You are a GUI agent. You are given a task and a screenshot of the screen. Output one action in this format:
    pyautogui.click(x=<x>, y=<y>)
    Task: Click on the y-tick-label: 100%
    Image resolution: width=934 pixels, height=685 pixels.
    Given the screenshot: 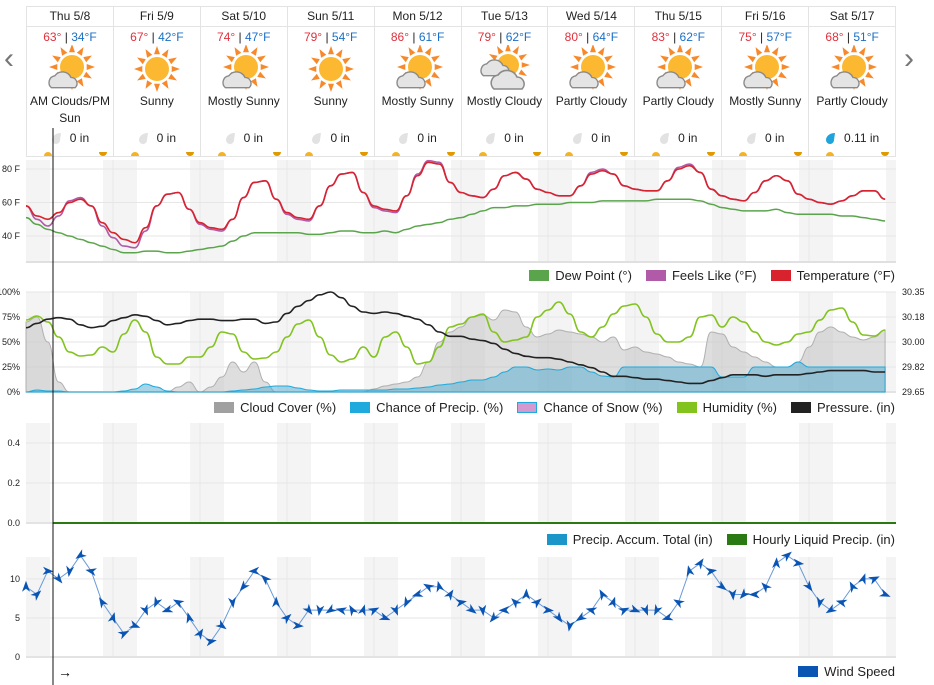 What is the action you would take?
    pyautogui.click(x=10, y=292)
    